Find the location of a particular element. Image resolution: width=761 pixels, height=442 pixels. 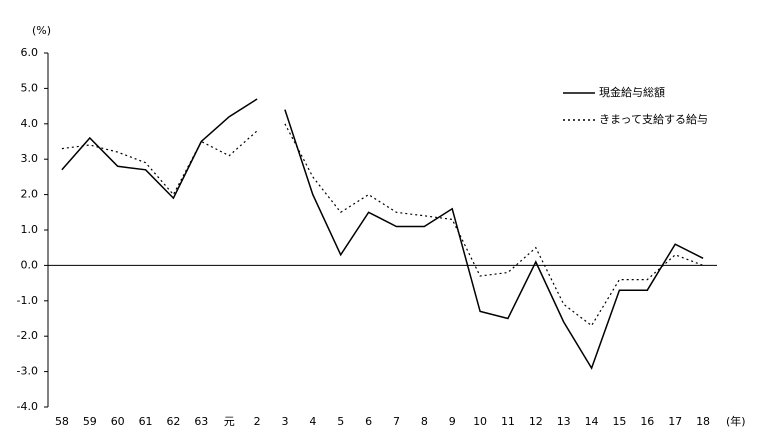

legend-label: きまって支給する給与 is located at coordinates (653, 119).